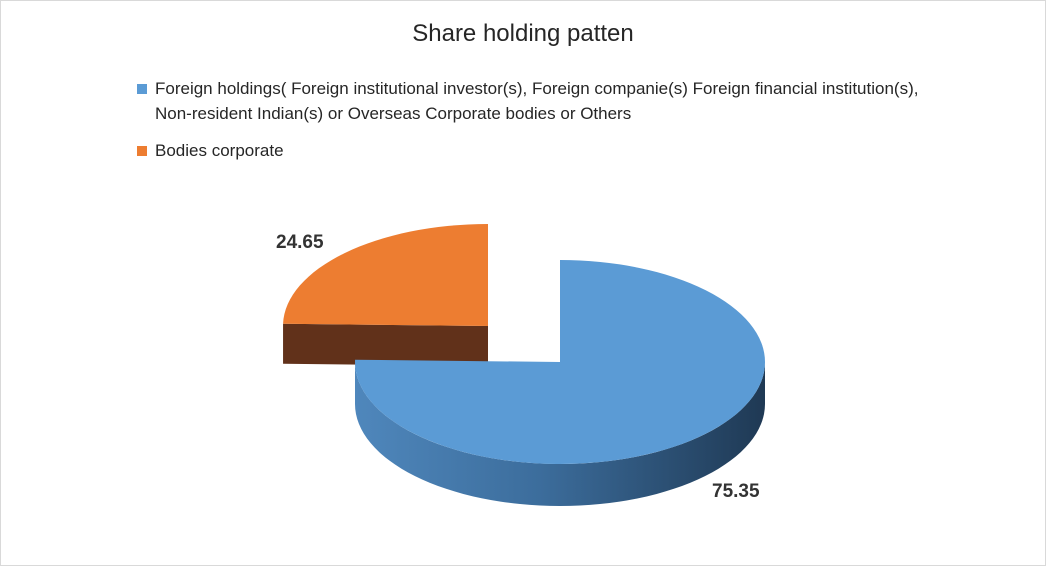  I want to click on pie-side-bodies-corporate, so click(385, 344).